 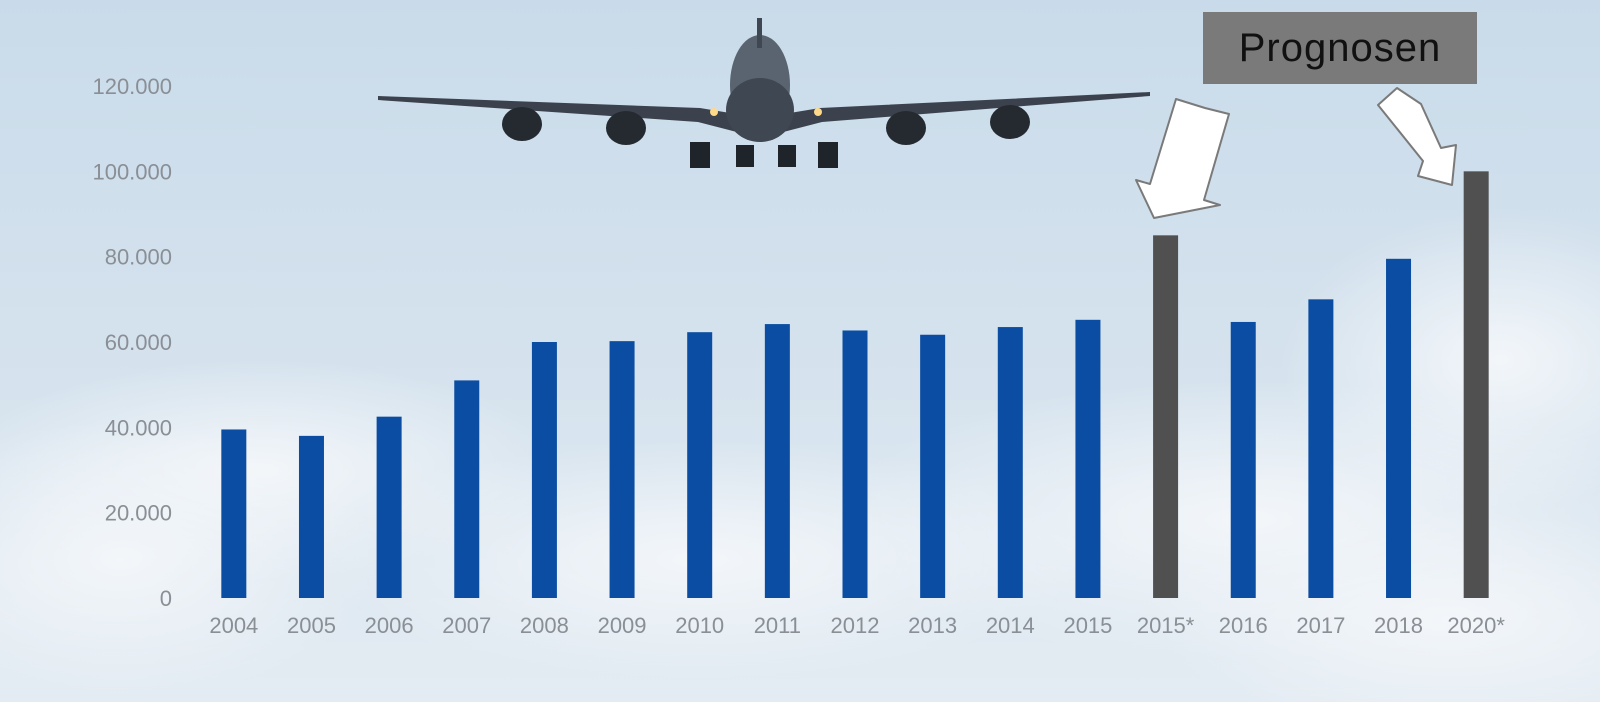 What do you see at coordinates (138, 342) in the screenshot?
I see `y-tick-label: 60.000` at bounding box center [138, 342].